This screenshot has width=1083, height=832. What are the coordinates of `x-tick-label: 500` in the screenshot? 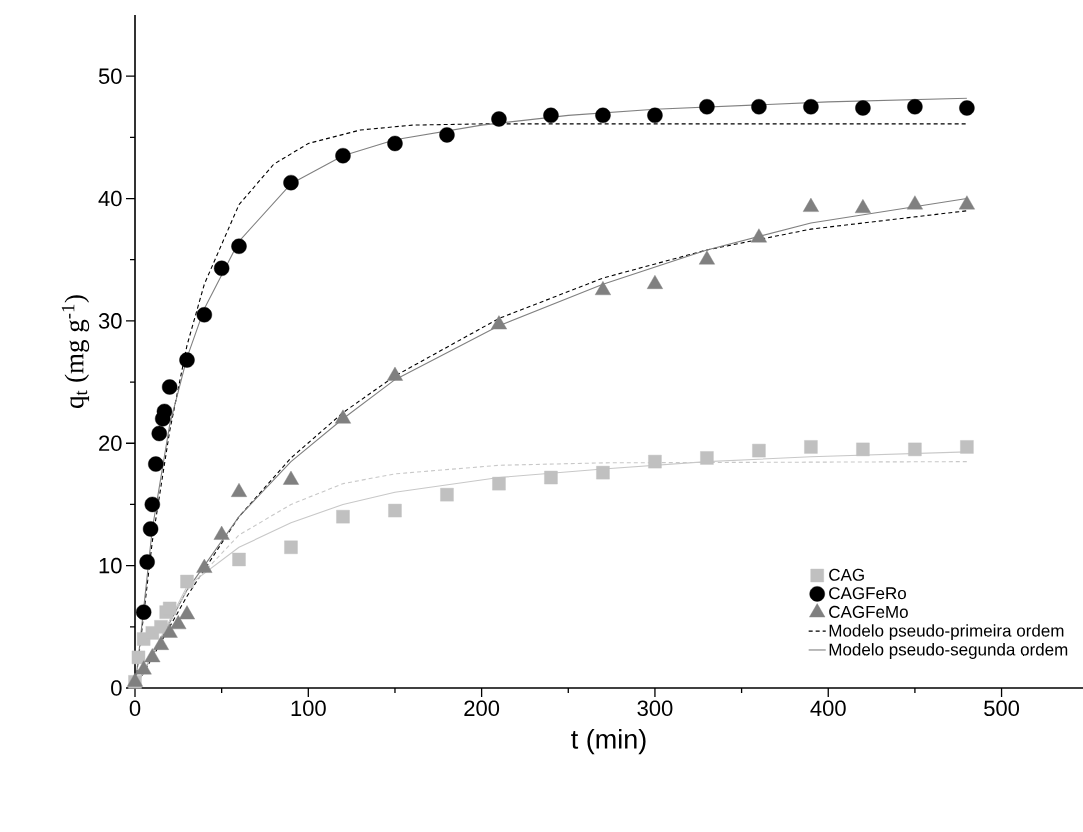 It's located at (1002, 708).